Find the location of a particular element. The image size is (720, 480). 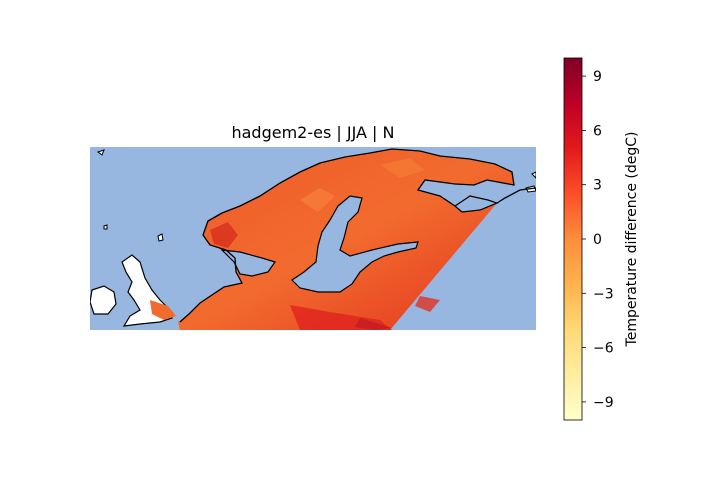

baltic-sea is located at coordinates (355, 244).